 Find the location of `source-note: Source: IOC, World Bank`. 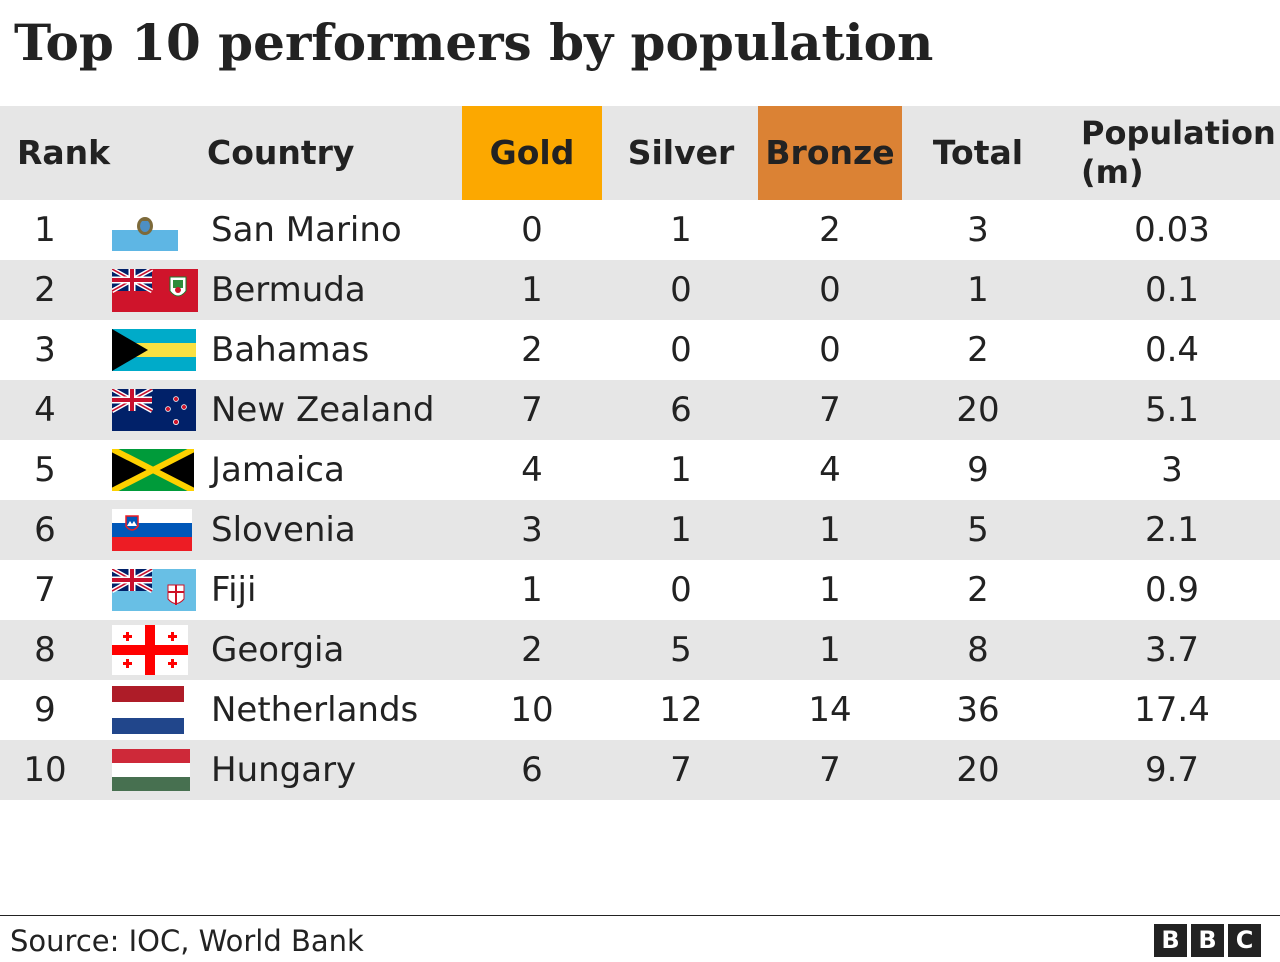

source-note: Source: IOC, World Bank is located at coordinates (187, 941).